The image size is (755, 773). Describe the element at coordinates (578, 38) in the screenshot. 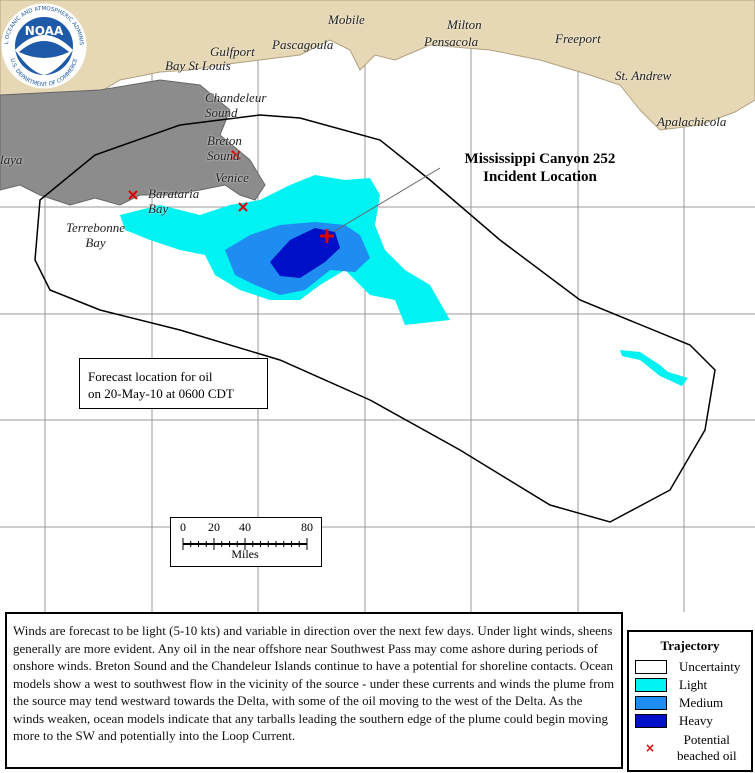

I see `place-label: Freeport` at that location.